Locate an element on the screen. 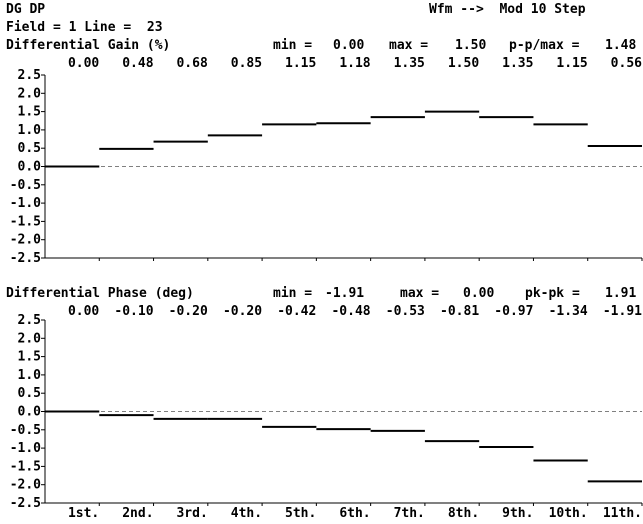  dg-value-label-1: 0.00 is located at coordinates (83, 63).